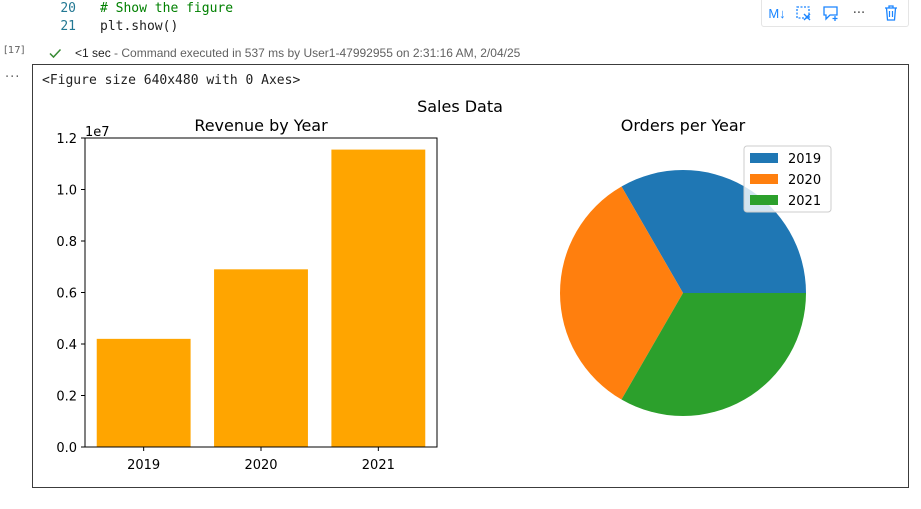 Image resolution: width=921 pixels, height=509 pixels. Describe the element at coordinates (891, 13) in the screenshot. I see `delete-cell-icon` at that location.